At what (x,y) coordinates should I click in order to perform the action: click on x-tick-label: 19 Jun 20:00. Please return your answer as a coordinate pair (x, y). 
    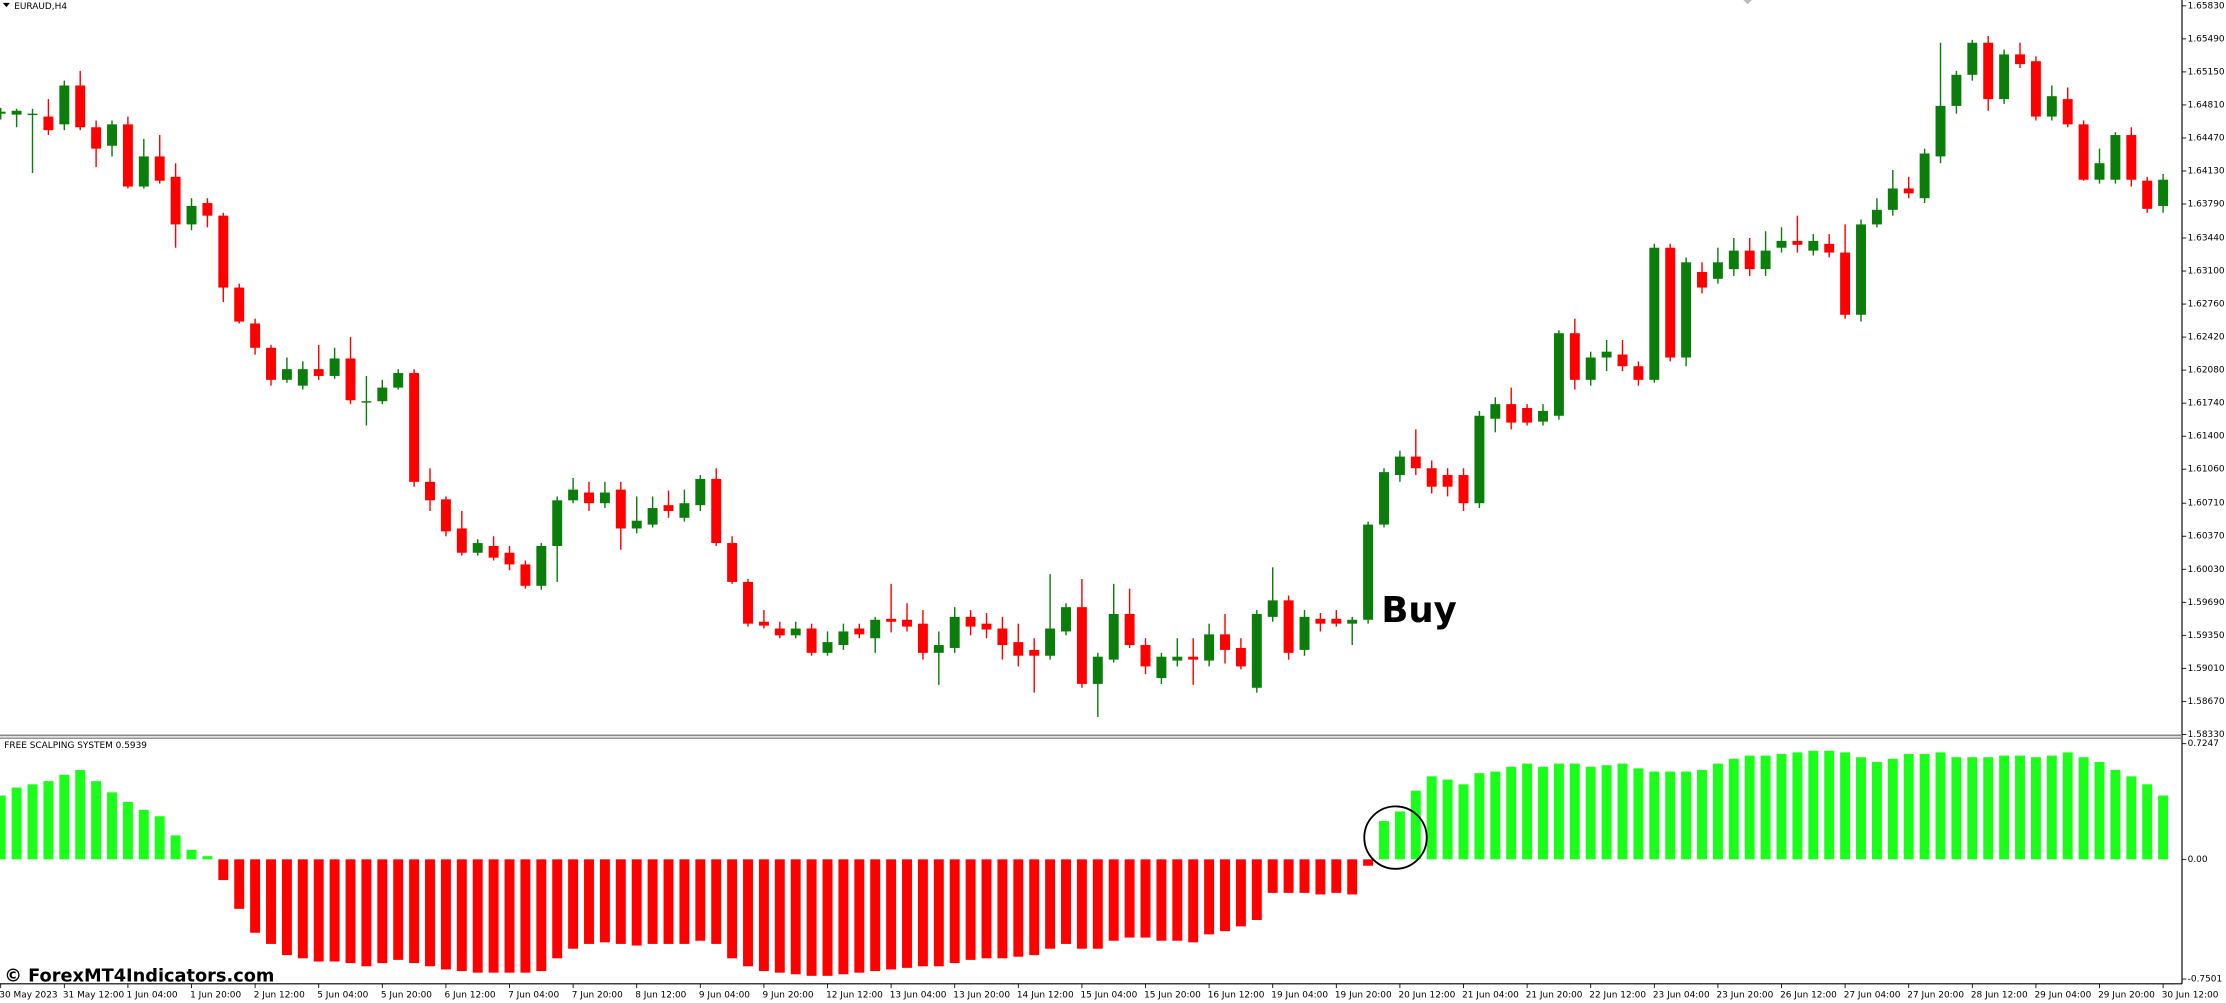
    Looking at the image, I should click on (1363, 996).